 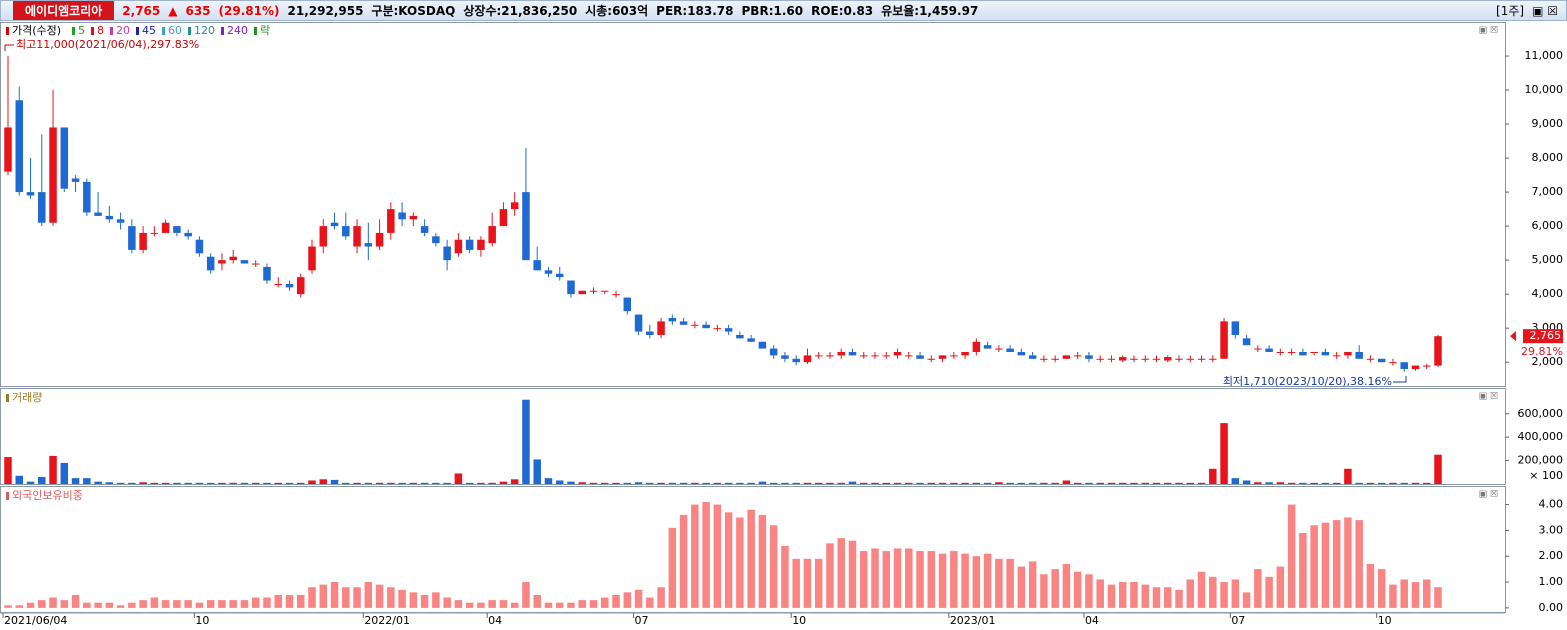 What do you see at coordinates (842, 10) in the screenshot?
I see `roe: ROE:0.83` at bounding box center [842, 10].